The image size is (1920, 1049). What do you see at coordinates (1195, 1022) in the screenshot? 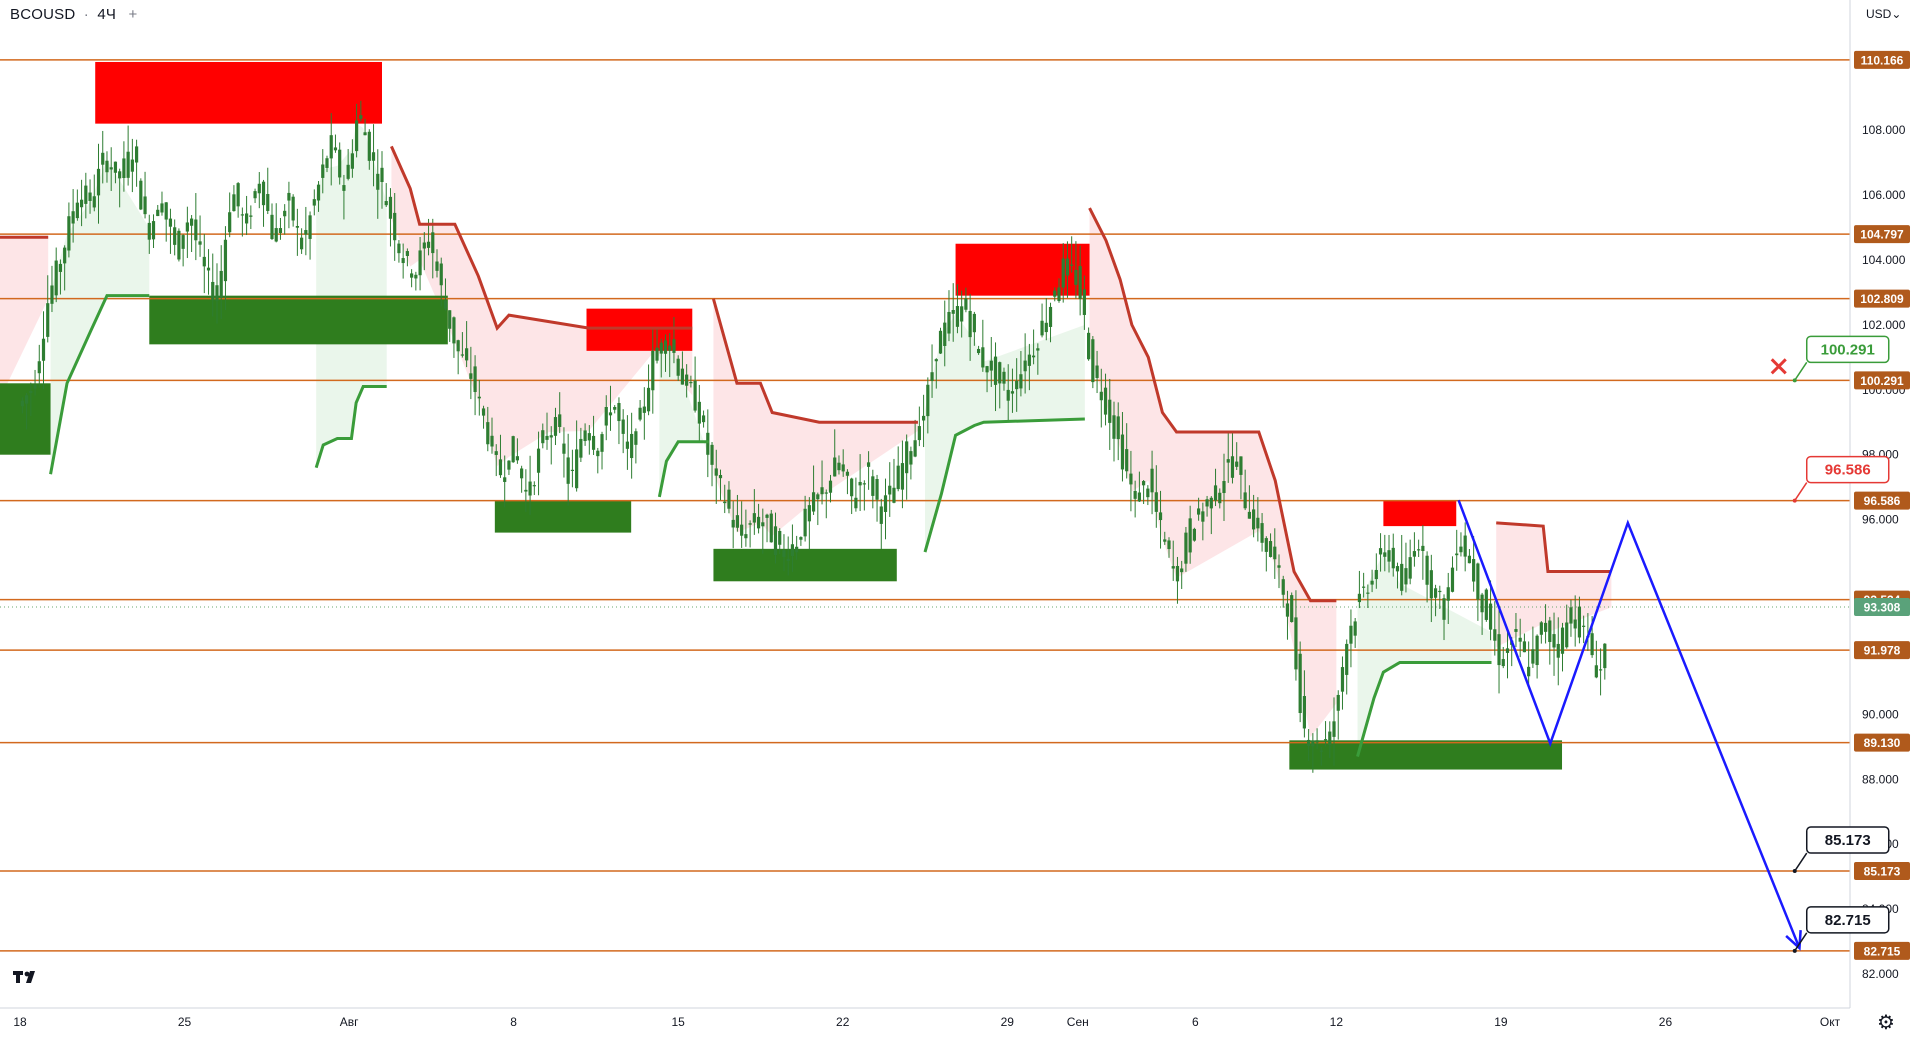
I see `x-tick-label: 6` at bounding box center [1195, 1022].